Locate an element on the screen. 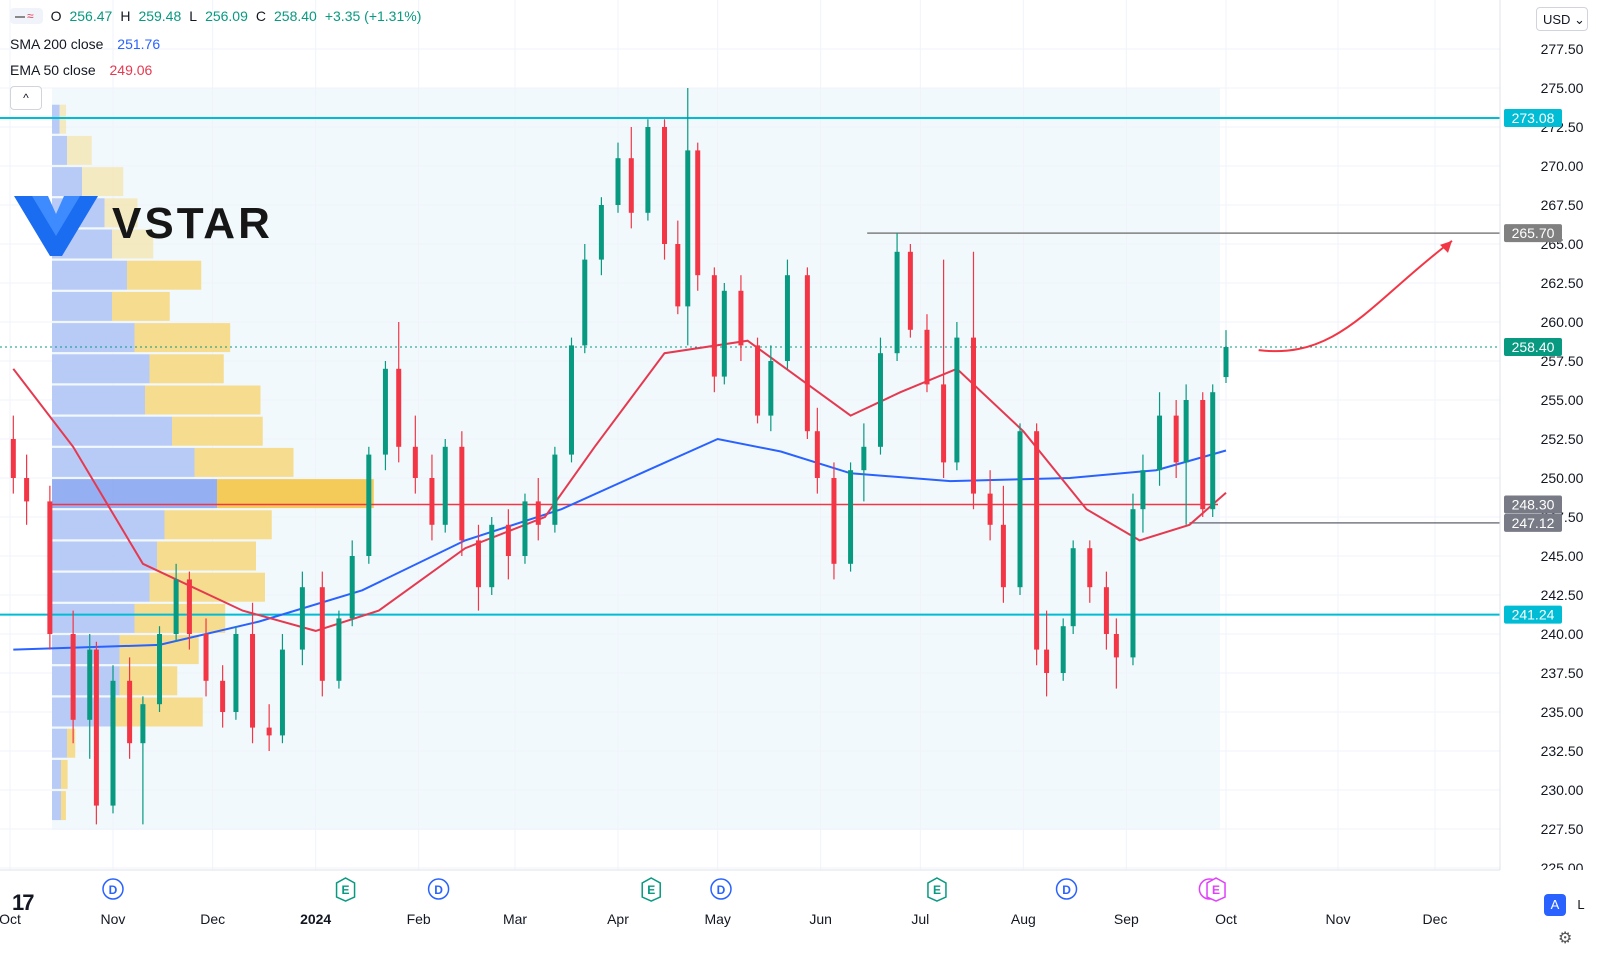 This screenshot has width=1600, height=963. time-axis-bg is located at coordinates (800, 914).